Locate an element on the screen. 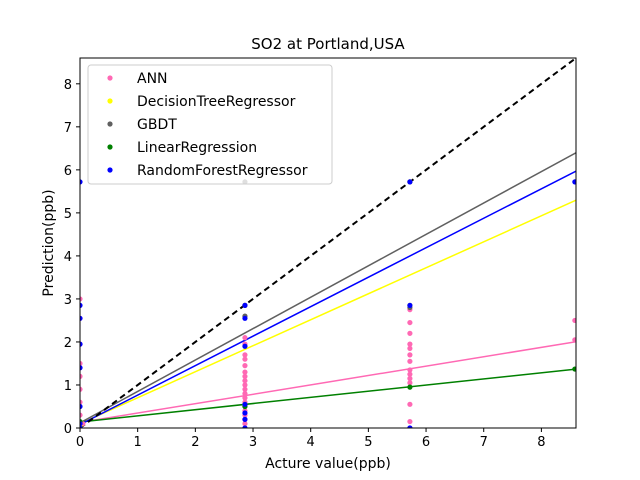 This screenshot has height=480, width=640. x-axis: 0 1 2 3 4 5 6 7 8 is located at coordinates (311, 439).